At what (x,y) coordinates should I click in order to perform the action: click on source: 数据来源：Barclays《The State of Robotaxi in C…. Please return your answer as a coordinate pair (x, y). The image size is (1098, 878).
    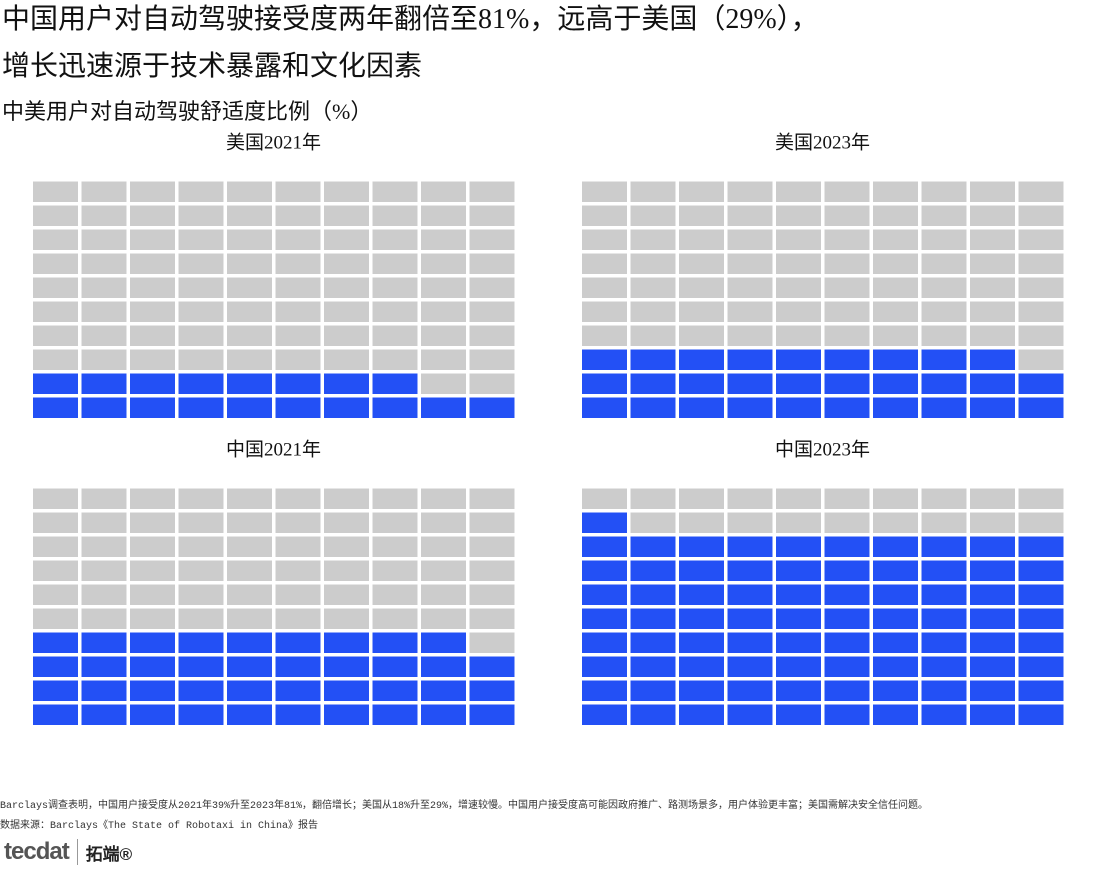
    Looking at the image, I should click on (159, 826).